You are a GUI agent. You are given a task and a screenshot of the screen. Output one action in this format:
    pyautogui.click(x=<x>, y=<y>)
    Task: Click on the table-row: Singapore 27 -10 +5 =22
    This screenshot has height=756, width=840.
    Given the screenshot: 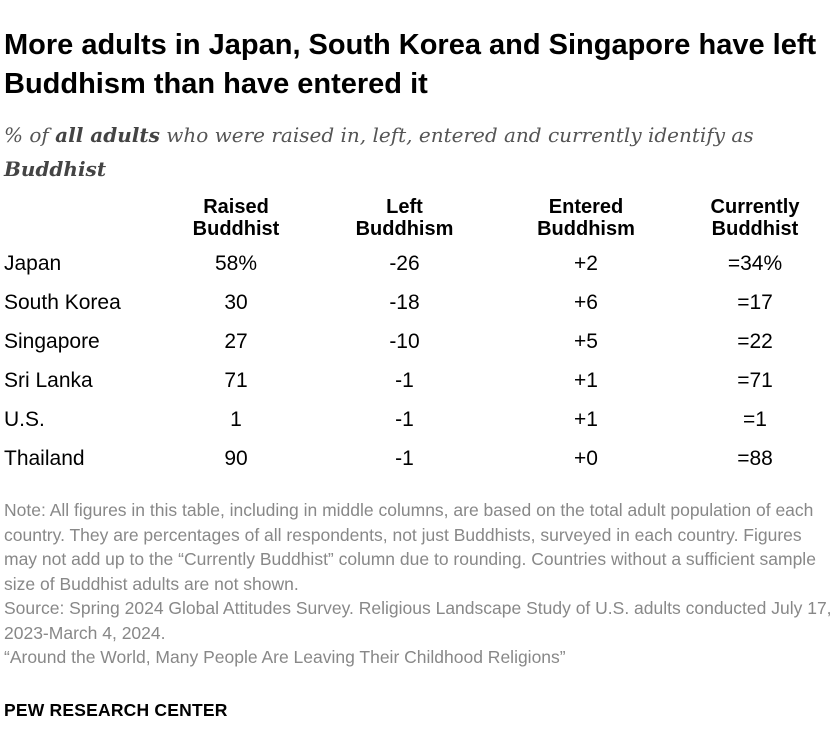 What is the action you would take?
    pyautogui.click(x=419, y=341)
    